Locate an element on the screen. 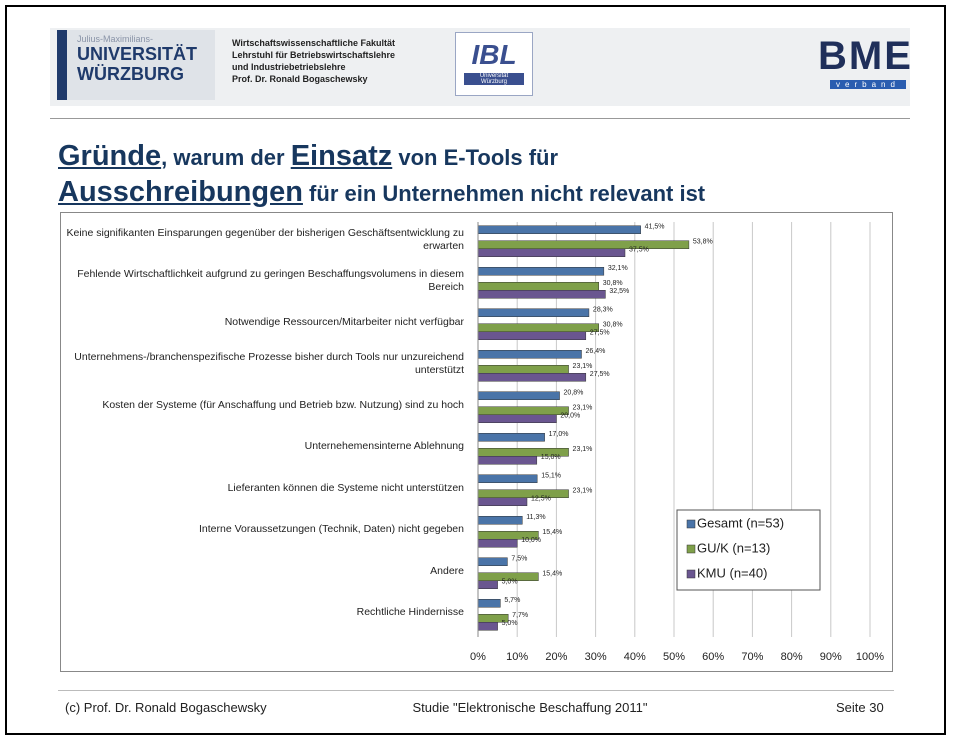  uni-logo: Julius-Maximilians- UNIVERSITÄT WÜRZBURG is located at coordinates (136, 65).